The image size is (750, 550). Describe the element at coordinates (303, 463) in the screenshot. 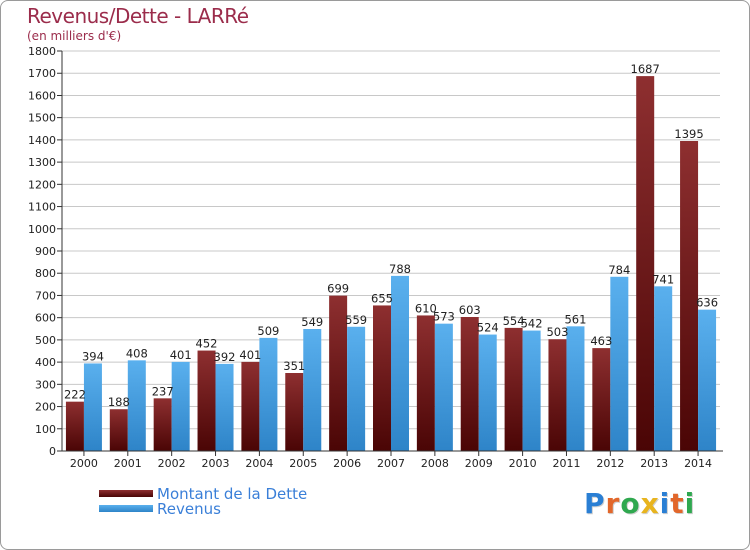

I see `x-tick-label: 2005` at that location.